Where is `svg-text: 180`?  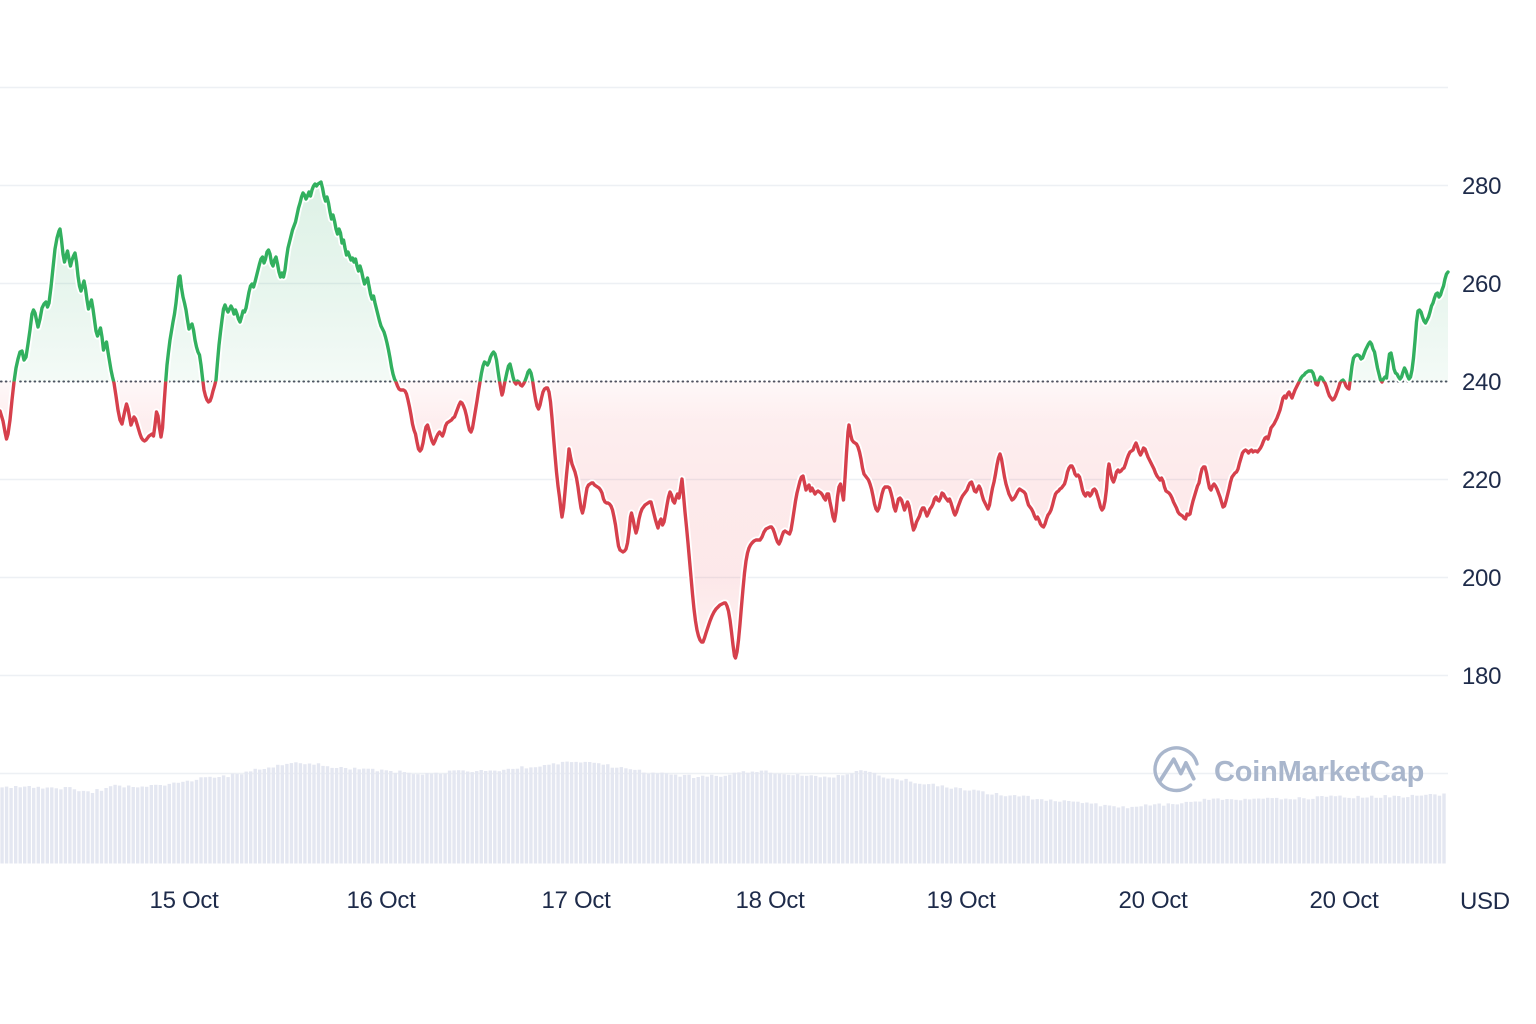 svg-text: 180 is located at coordinates (1481, 676).